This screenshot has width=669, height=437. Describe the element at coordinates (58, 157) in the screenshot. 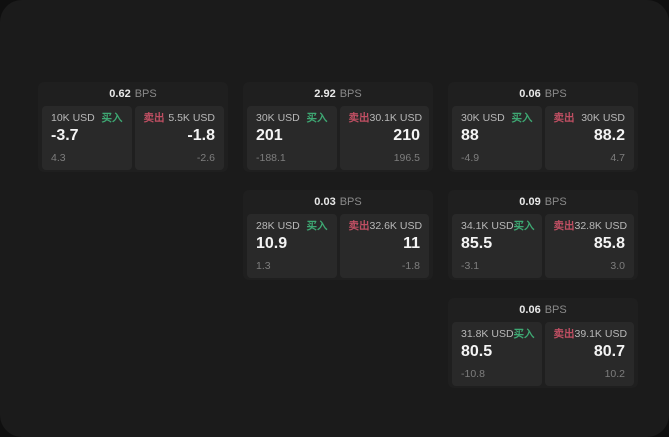

I see `buy-sub-value: 4.3` at that location.